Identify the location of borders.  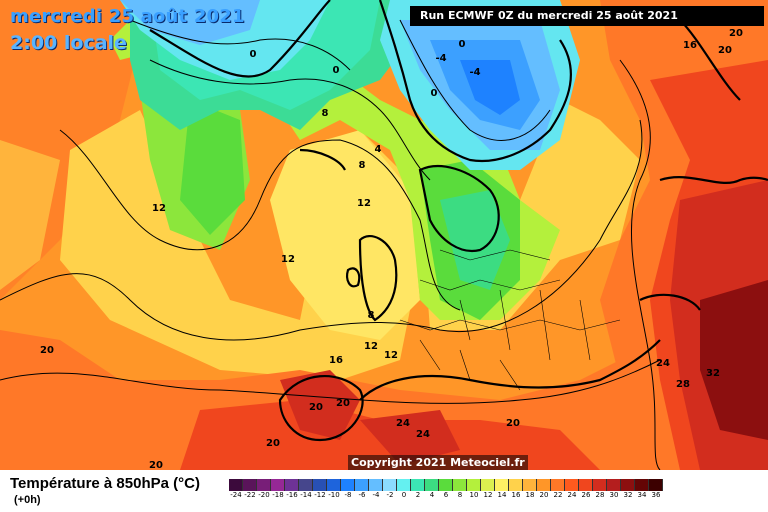
(510, 320).